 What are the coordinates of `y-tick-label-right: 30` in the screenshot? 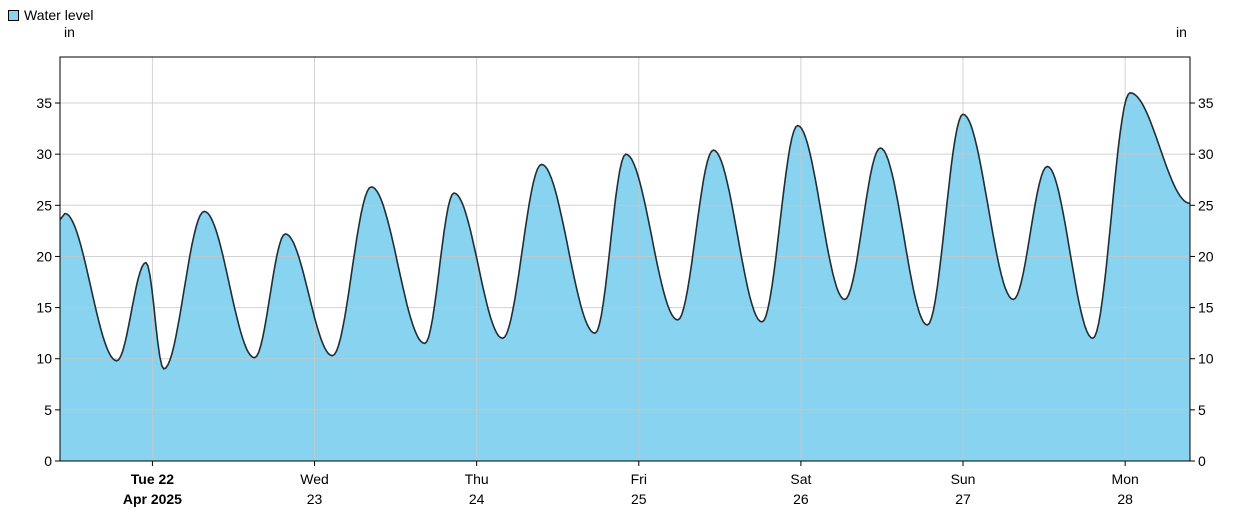 It's located at (1206, 154).